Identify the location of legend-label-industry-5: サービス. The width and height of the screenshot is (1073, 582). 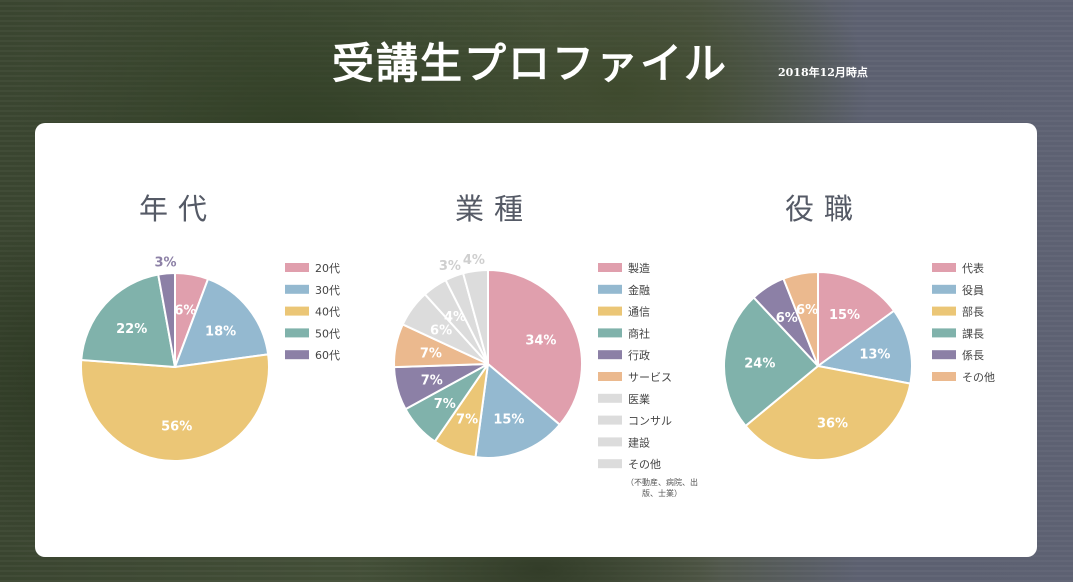
(650, 377).